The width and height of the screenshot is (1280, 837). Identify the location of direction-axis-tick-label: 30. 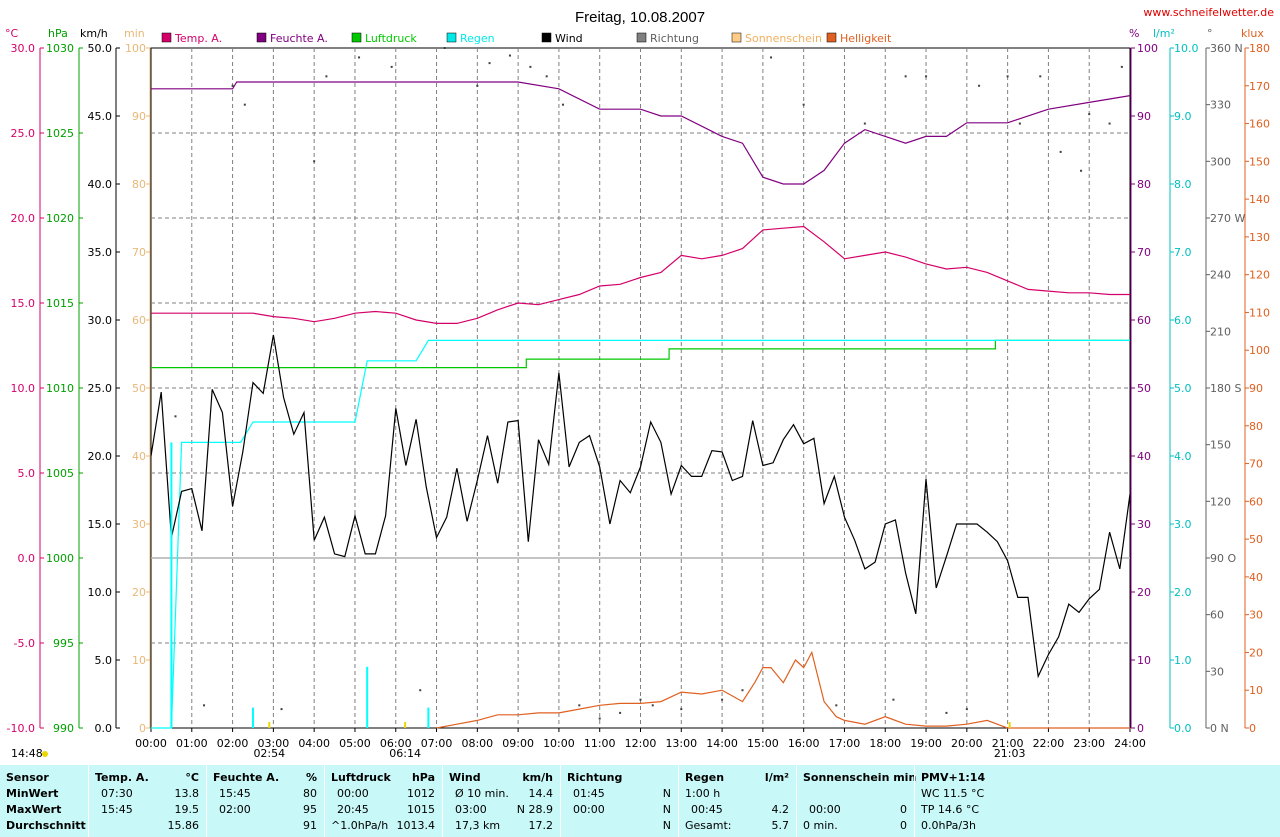
(1217, 671).